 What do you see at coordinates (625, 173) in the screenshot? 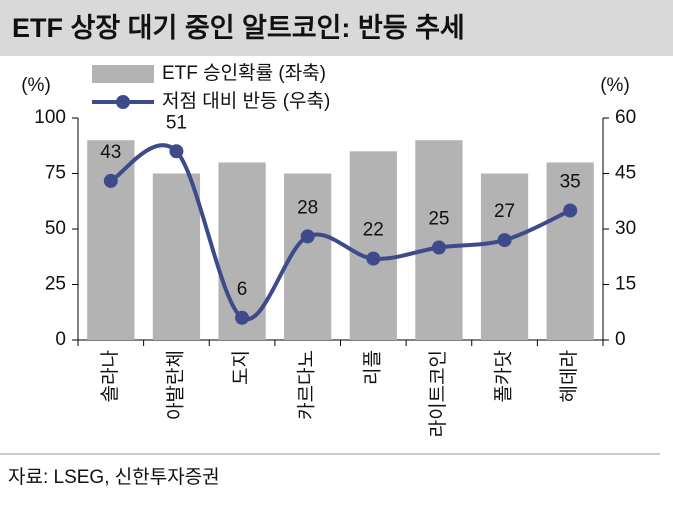
I see `y2-tick-label: 45` at bounding box center [625, 173].